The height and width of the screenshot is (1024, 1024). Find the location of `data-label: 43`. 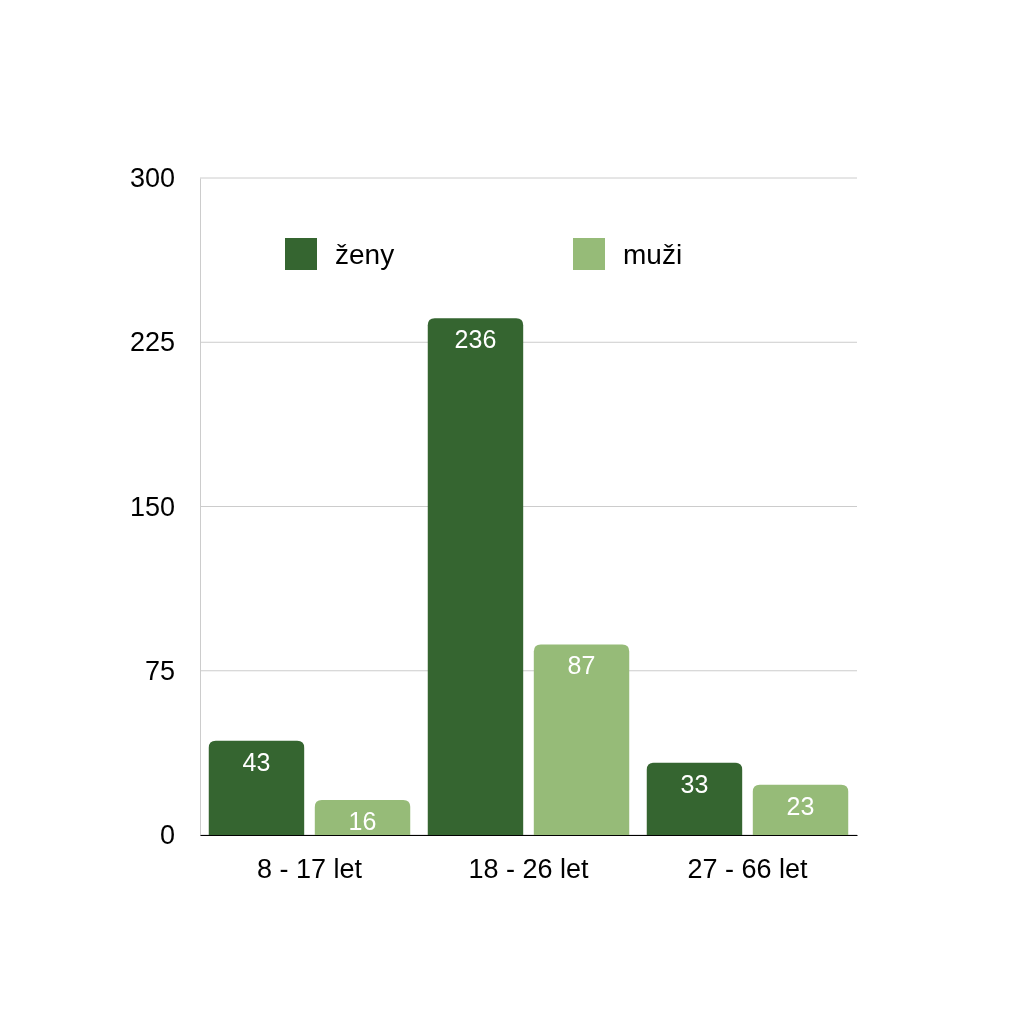

data-label: 43 is located at coordinates (256, 761).